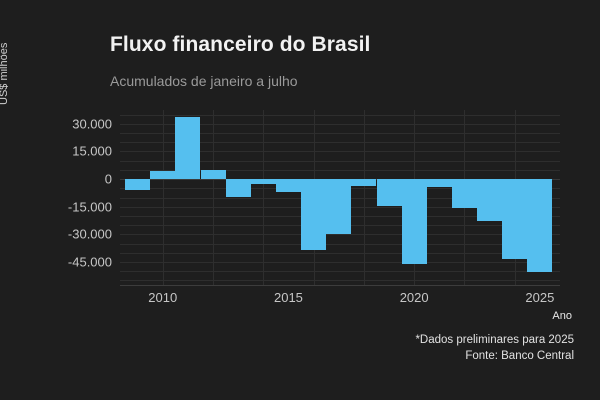 Image resolution: width=600 pixels, height=400 pixels. What do you see at coordinates (89, 207) in the screenshot?
I see `y-tick-label: -15.000` at bounding box center [89, 207].